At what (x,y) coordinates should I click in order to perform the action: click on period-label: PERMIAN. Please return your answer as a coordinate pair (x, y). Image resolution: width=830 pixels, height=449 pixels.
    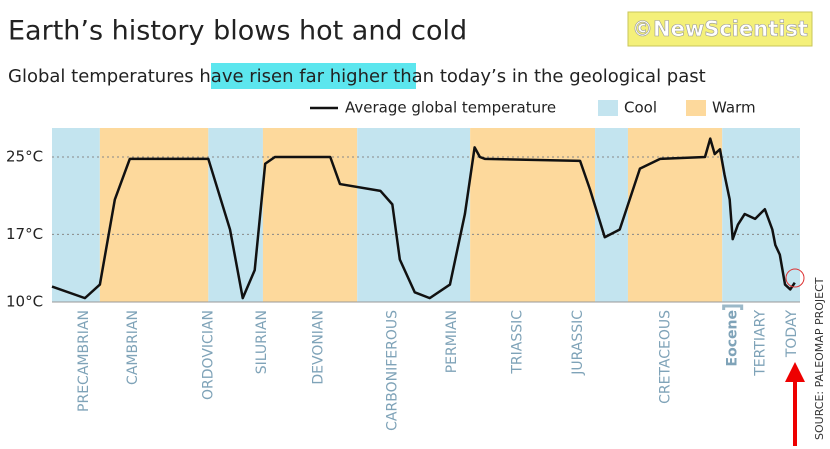
    Looking at the image, I should click on (452, 341).